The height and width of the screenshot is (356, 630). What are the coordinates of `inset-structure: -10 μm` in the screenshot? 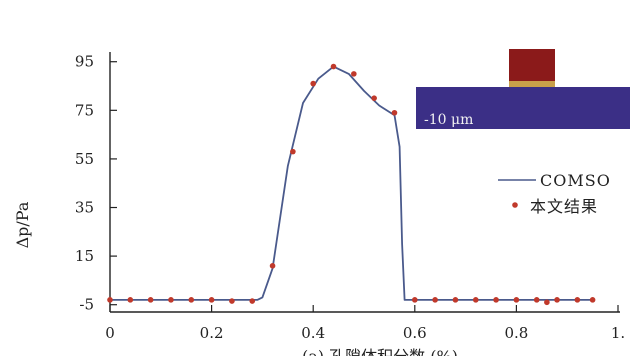 It's located at (523, 89).